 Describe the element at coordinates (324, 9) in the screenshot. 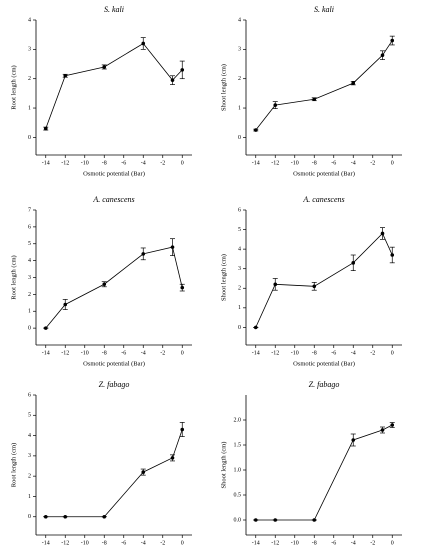

I see `title: S. kali` at that location.